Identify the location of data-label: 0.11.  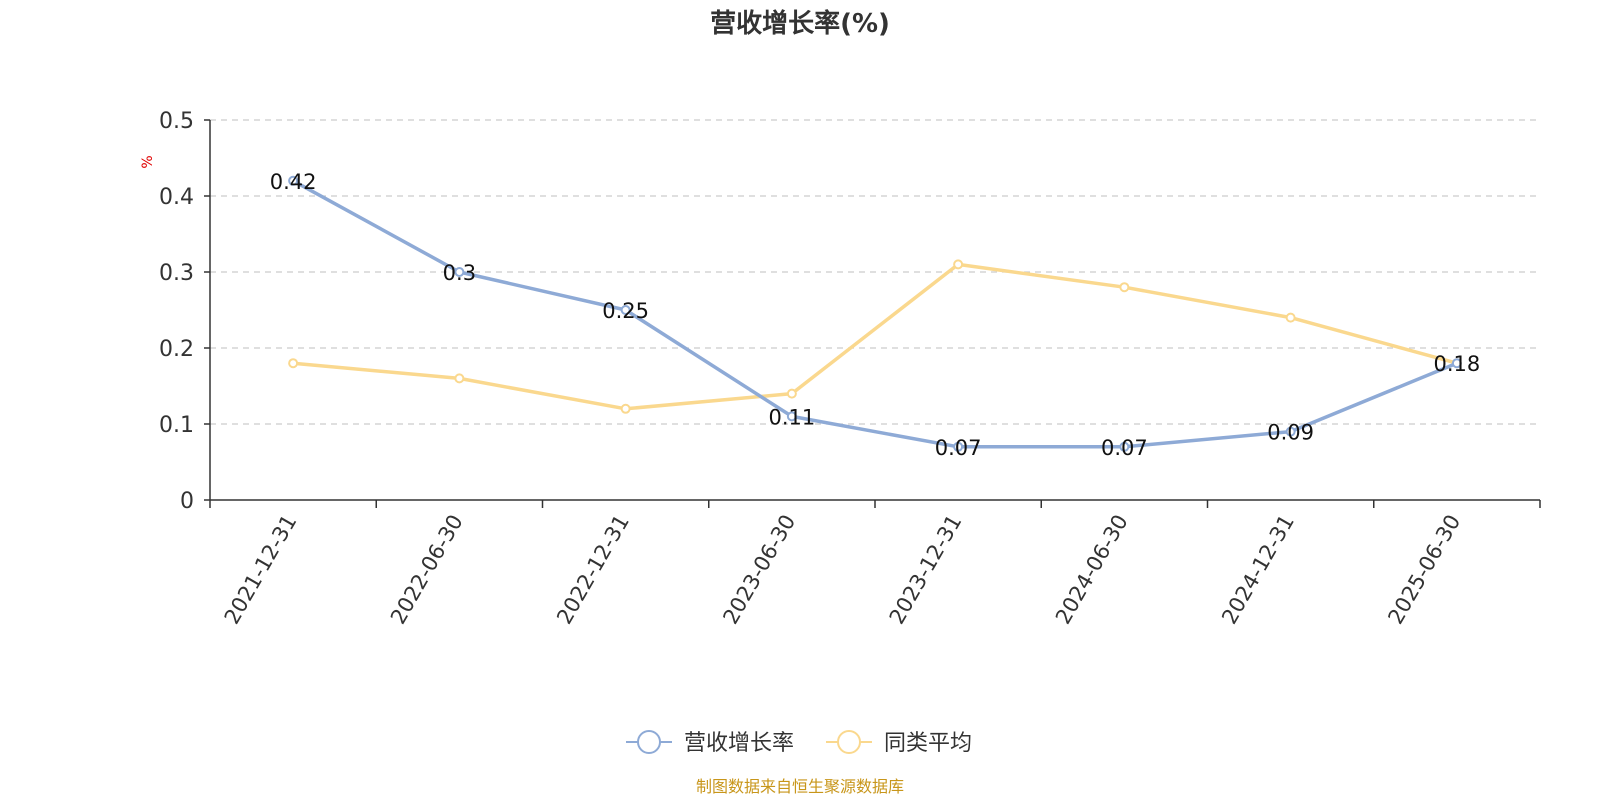
(791, 417).